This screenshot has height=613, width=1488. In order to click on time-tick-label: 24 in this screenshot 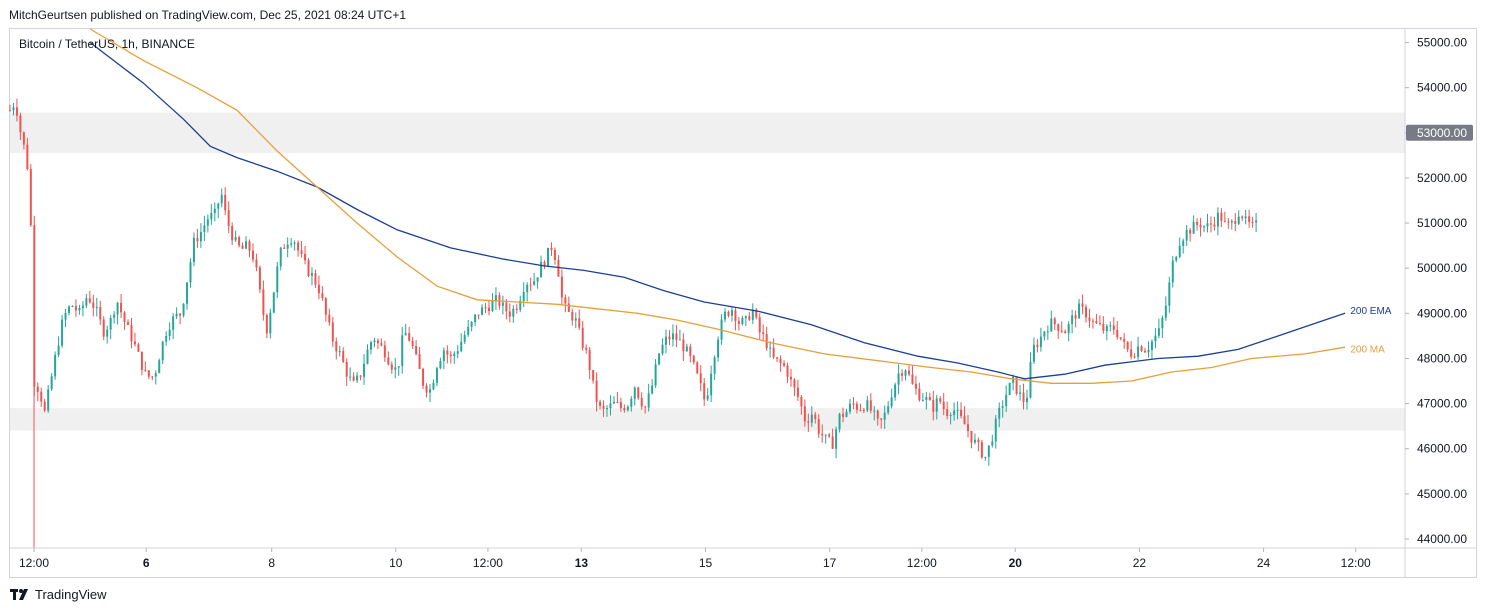, I will do `click(1264, 563)`.